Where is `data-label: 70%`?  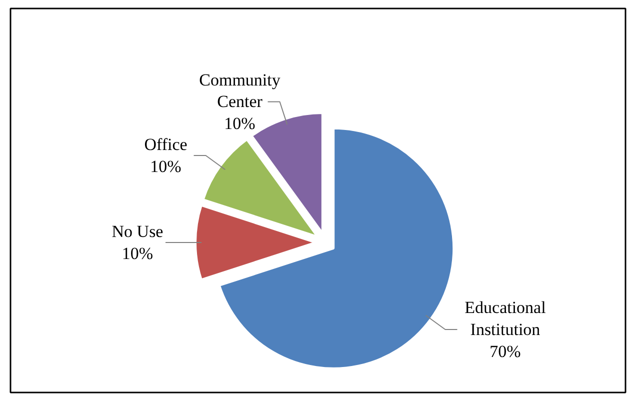
data-label: 70% is located at coordinates (505, 351).